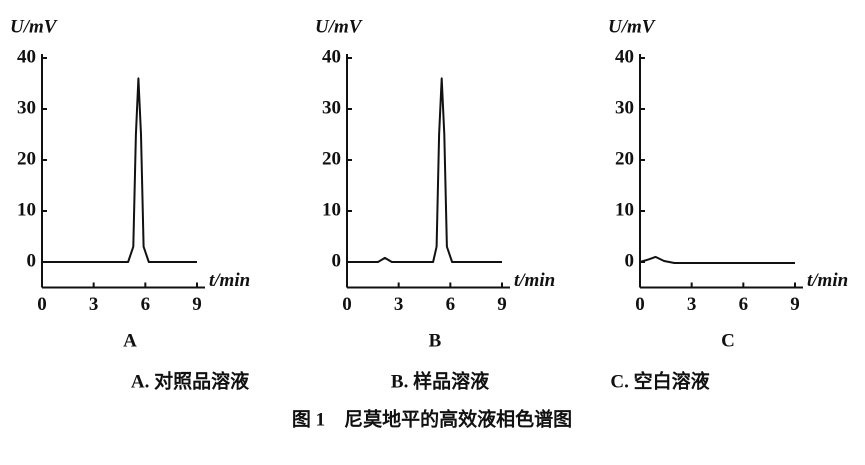 This screenshot has height=465, width=865. Describe the element at coordinates (728, 340) in the screenshot. I see `panel-title: C` at that location.